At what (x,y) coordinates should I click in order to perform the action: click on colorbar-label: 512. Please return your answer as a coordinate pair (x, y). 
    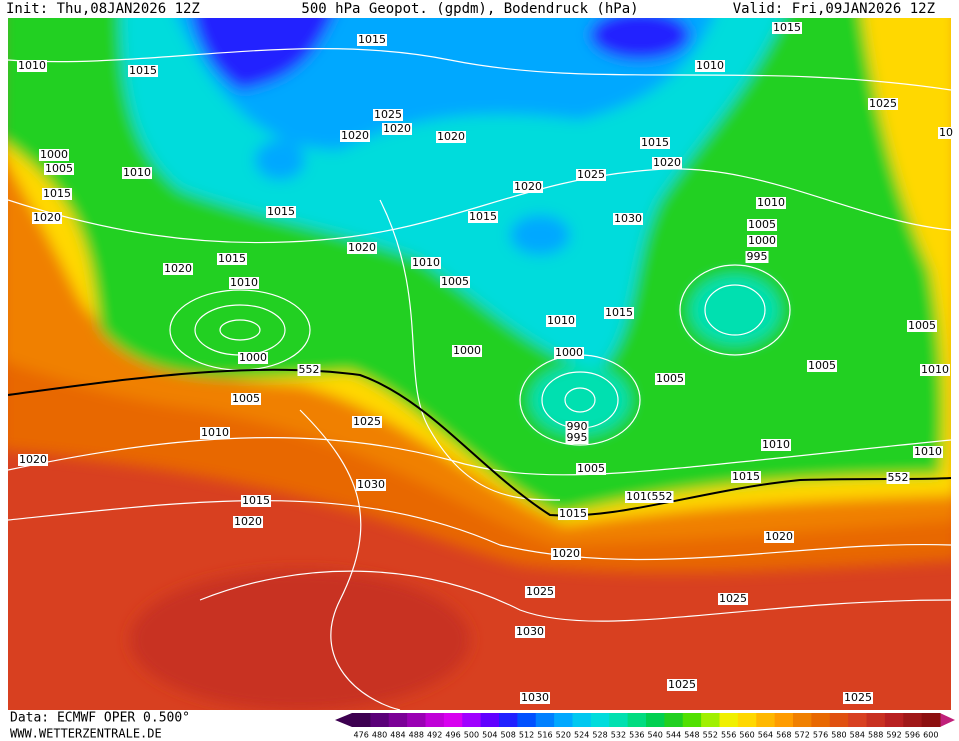
    Looking at the image, I should click on (526, 735).